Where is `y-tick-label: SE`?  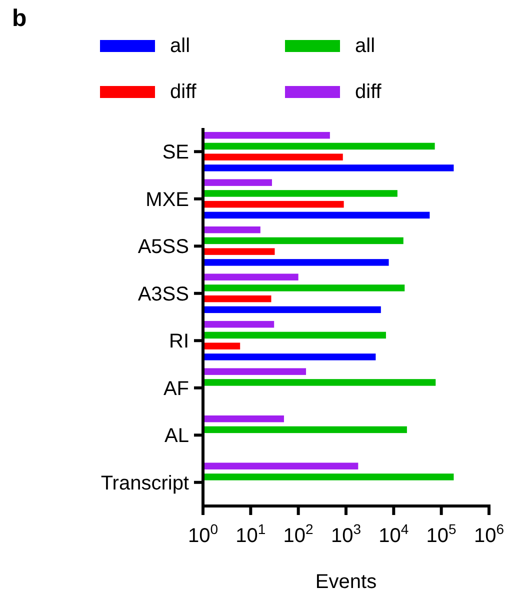
y-tick-label: SE is located at coordinates (175, 153).